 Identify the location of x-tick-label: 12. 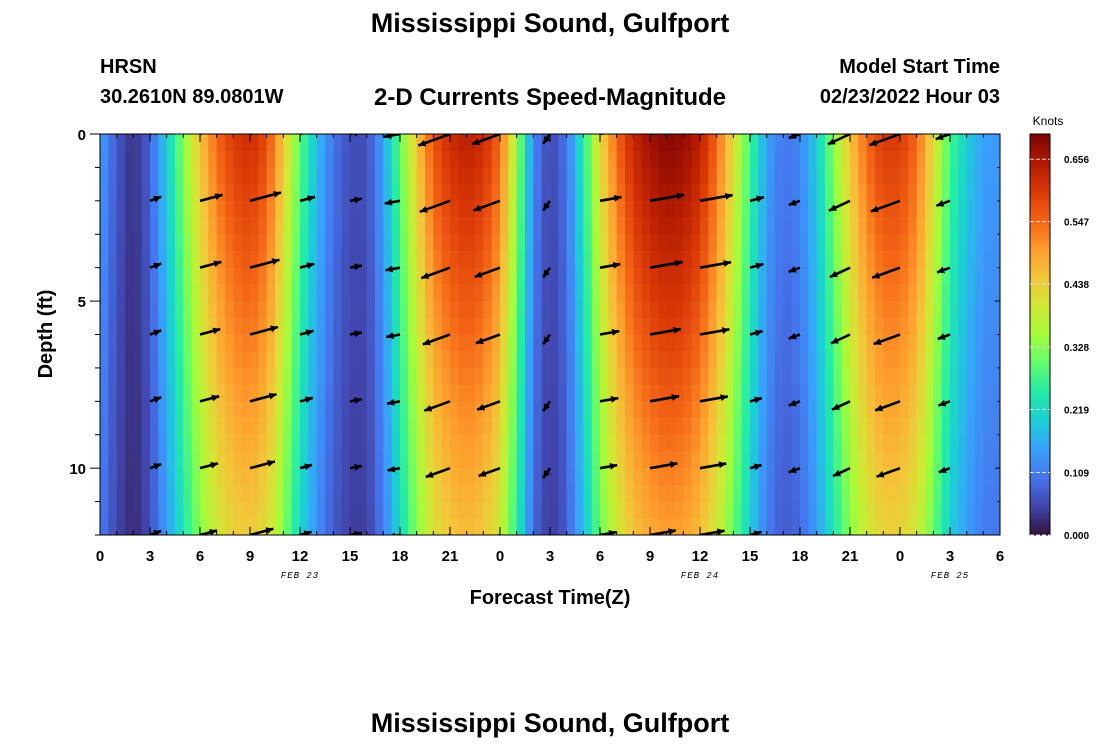
(300, 556).